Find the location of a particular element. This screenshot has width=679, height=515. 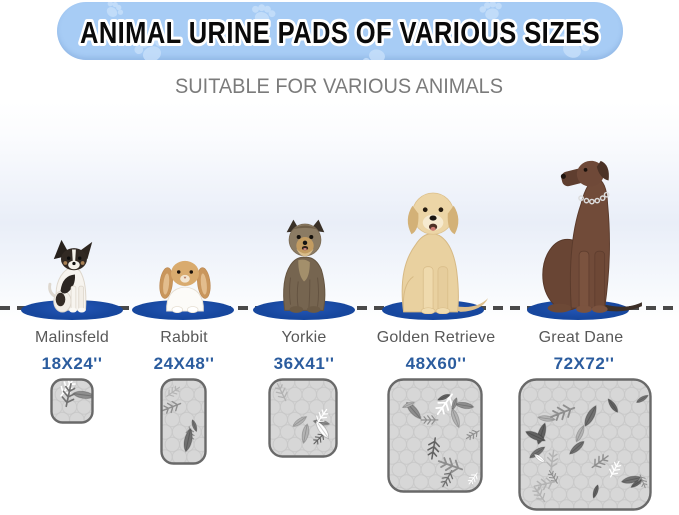

page-title: ANIMAL URINE PADS OF VARIOUS SIZES is located at coordinates (340, 32).